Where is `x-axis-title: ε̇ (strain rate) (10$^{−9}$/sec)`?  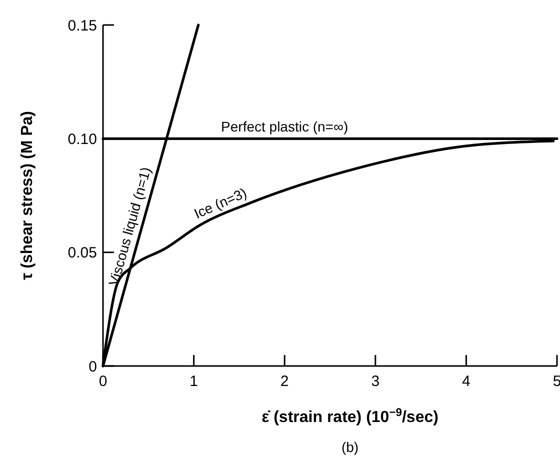 x-axis-title: ε̇ (strain rate) (10$^{−9}$/sec) is located at coordinates (350, 416).